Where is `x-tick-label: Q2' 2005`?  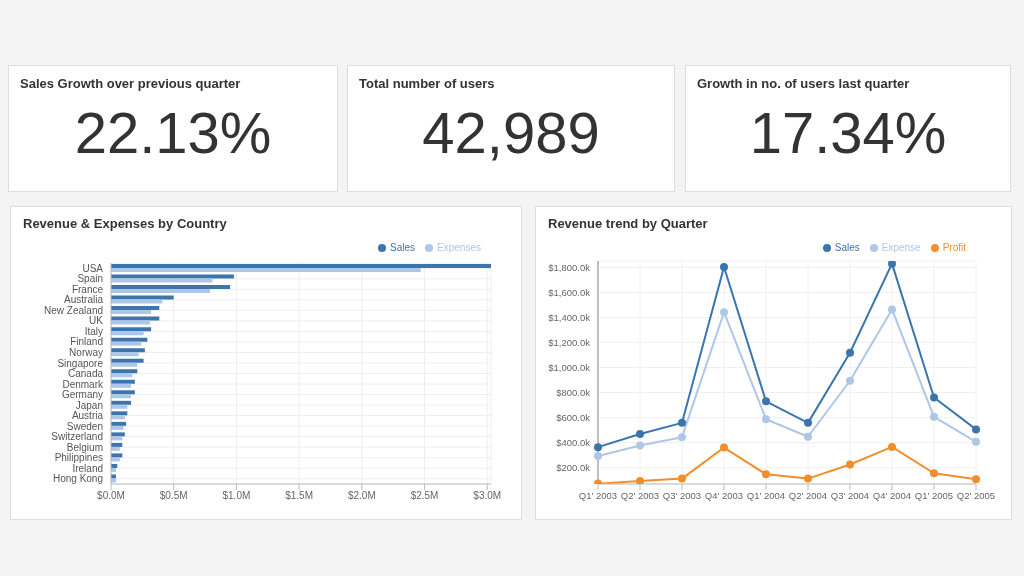 x-tick-label: Q2' 2005 is located at coordinates (976, 495).